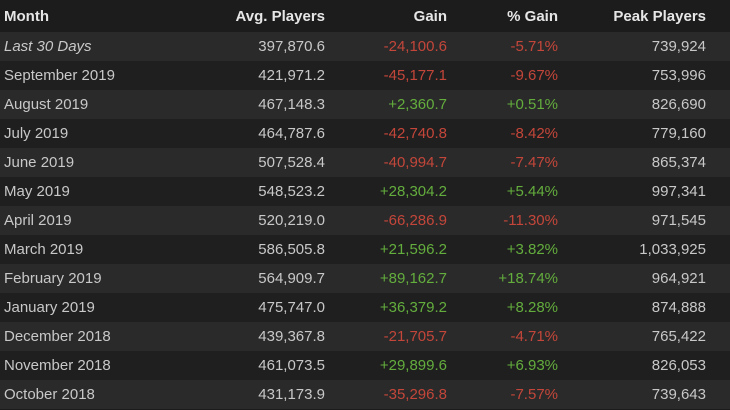 The width and height of the screenshot is (730, 410). Describe the element at coordinates (92, 162) in the screenshot. I see `table-cell: June 2019` at that location.